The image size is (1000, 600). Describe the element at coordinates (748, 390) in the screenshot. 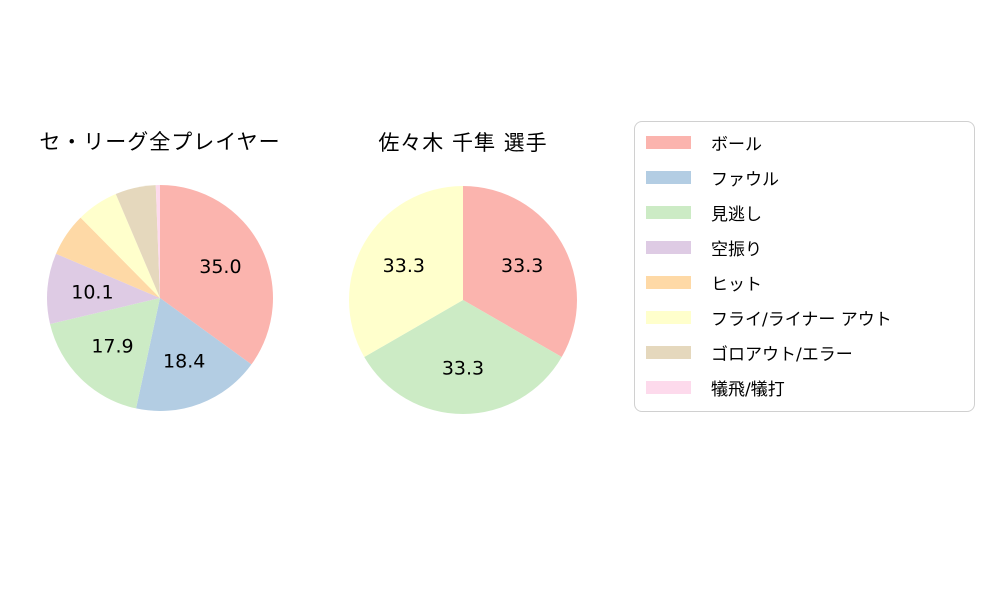

I see `legend-label: 犠飛/犠打` at that location.